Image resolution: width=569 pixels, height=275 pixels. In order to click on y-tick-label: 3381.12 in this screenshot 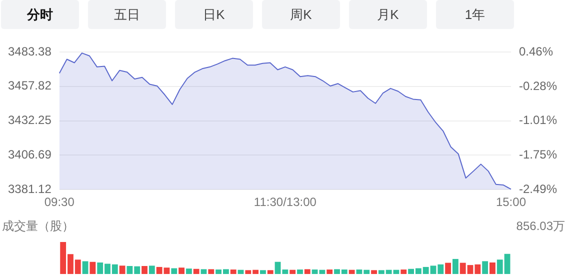, I will do `click(30, 189)`.